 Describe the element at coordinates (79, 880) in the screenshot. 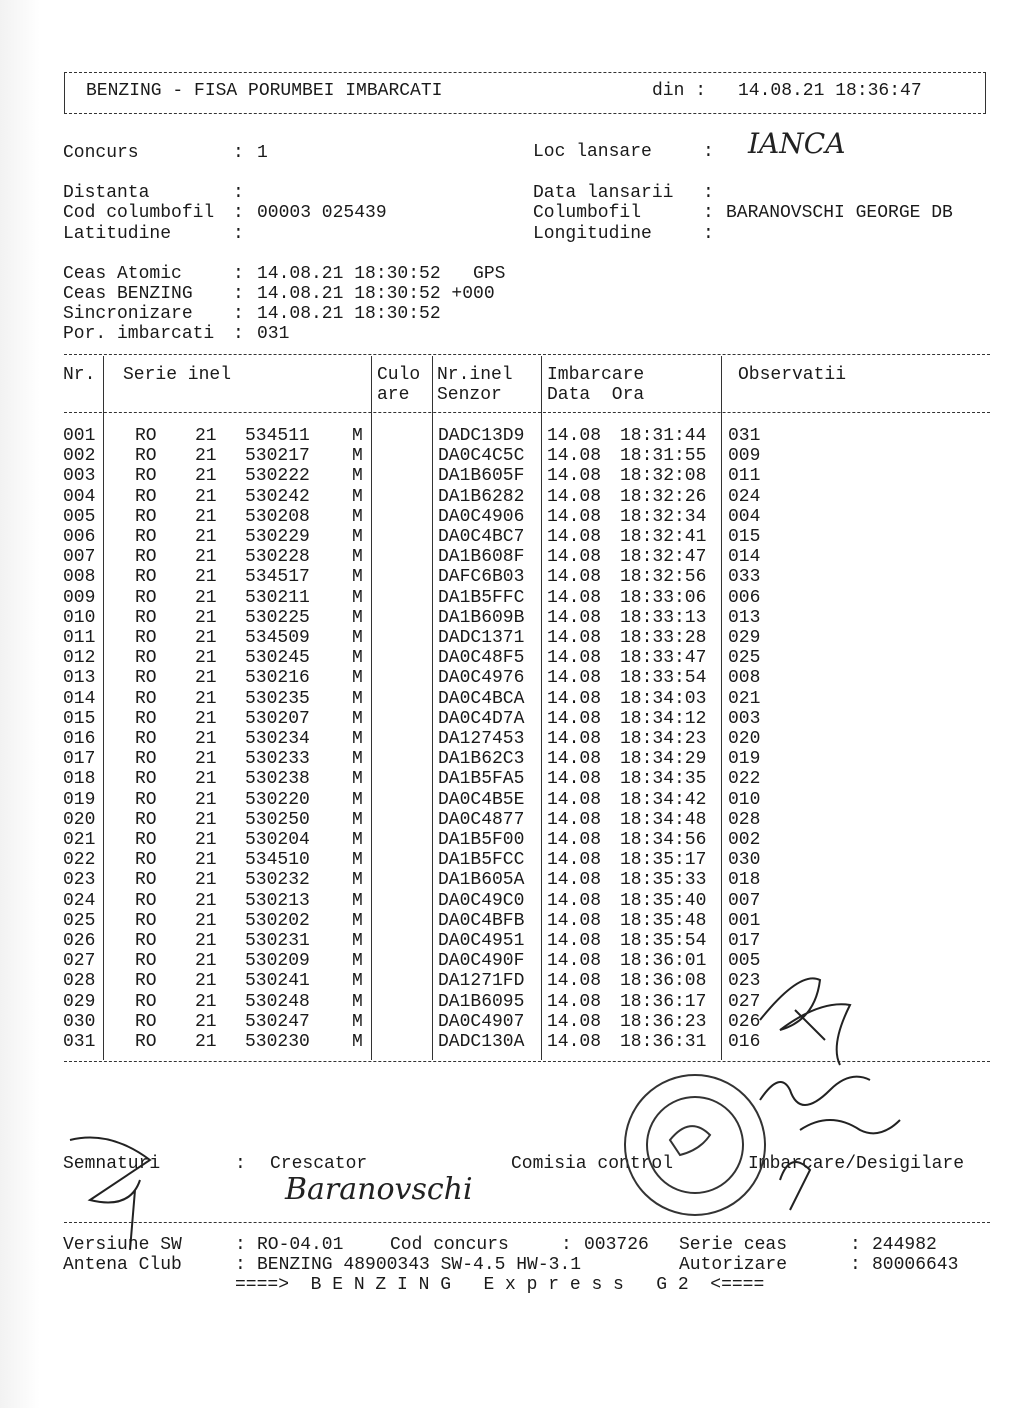

I see `row-nr: 023` at that location.